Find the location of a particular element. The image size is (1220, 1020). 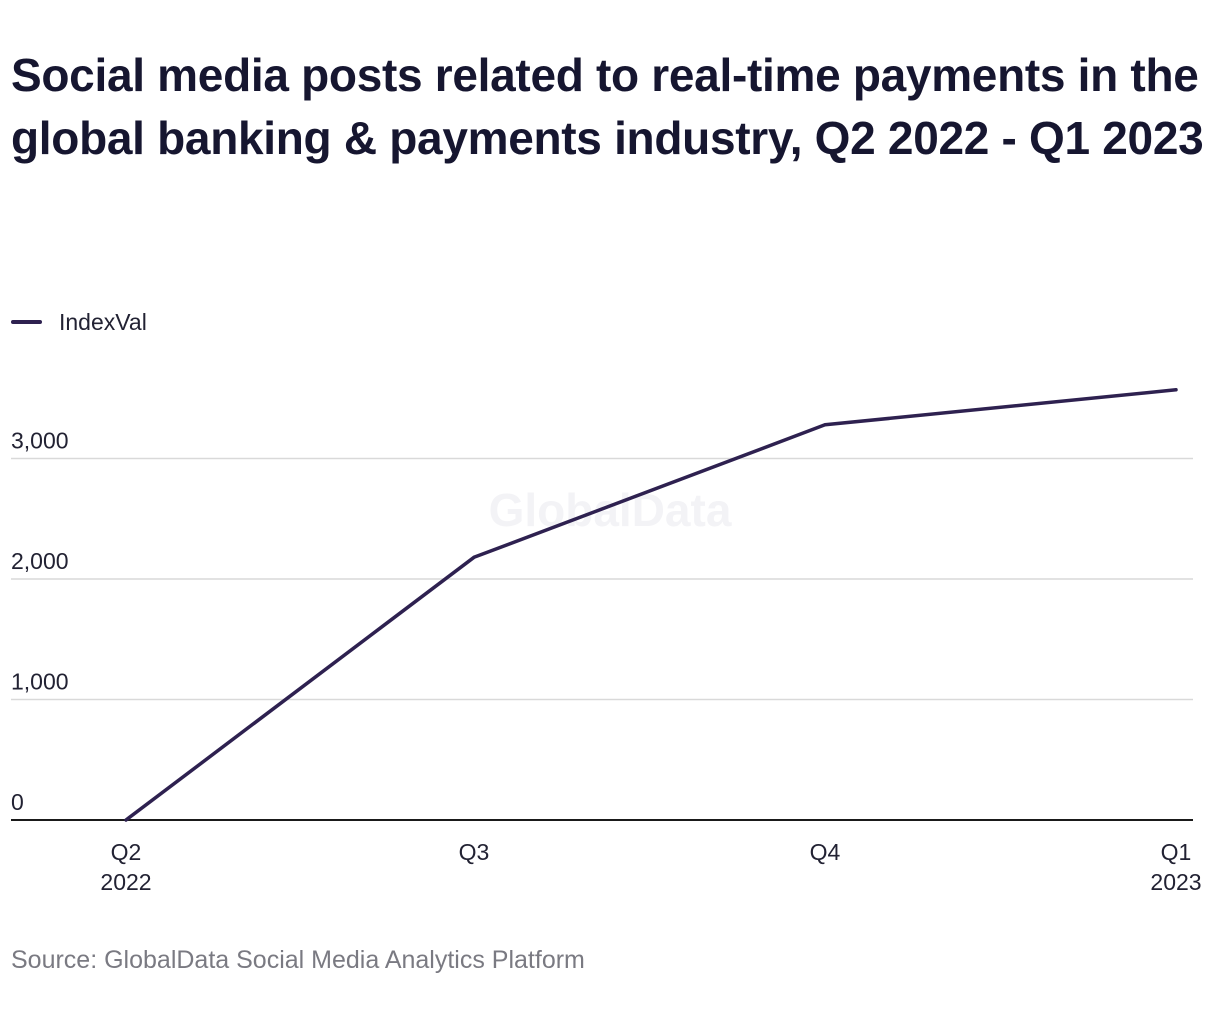

y-axis-ticks: 0 1,000 2,000 3,000 is located at coordinates (40, 622).